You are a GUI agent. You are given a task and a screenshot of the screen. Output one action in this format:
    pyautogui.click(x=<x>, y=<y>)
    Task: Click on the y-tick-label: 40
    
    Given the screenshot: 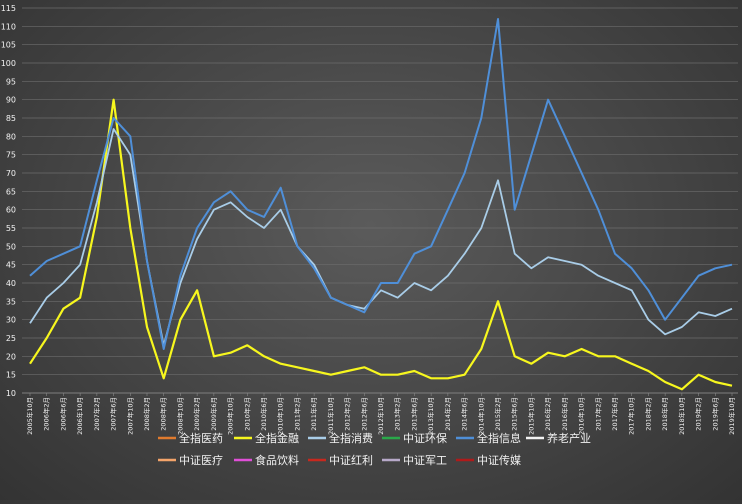 What is the action you would take?
    pyautogui.click(x=11, y=283)
    